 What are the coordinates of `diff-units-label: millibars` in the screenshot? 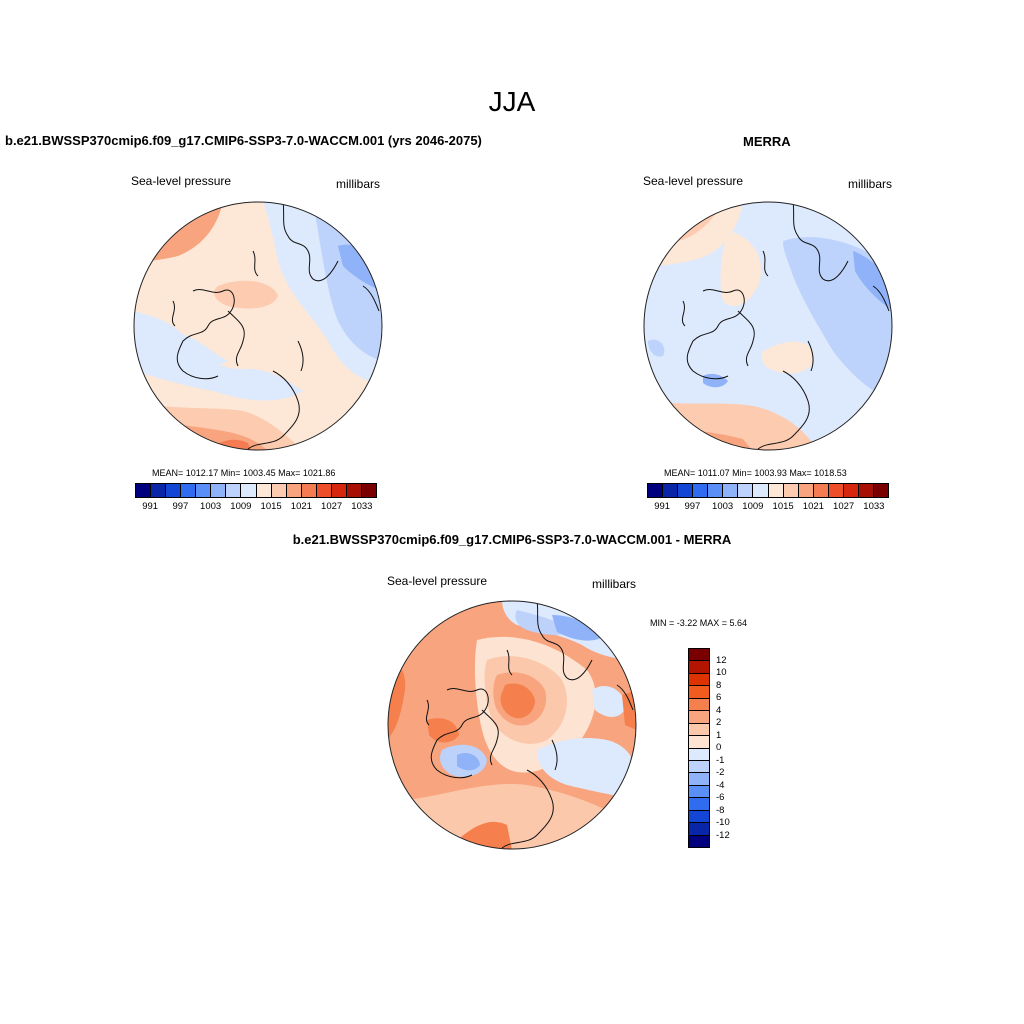 It's located at (614, 584).